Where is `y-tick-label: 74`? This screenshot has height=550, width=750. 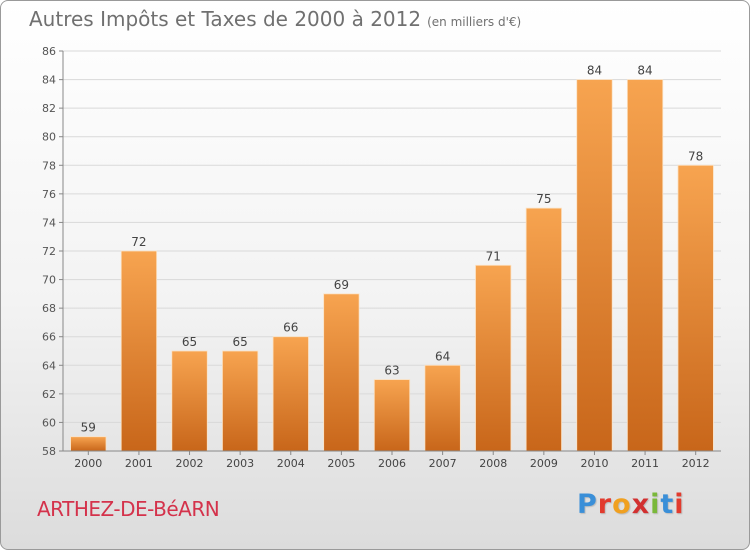
y-tick-label: 74 is located at coordinates (49, 222).